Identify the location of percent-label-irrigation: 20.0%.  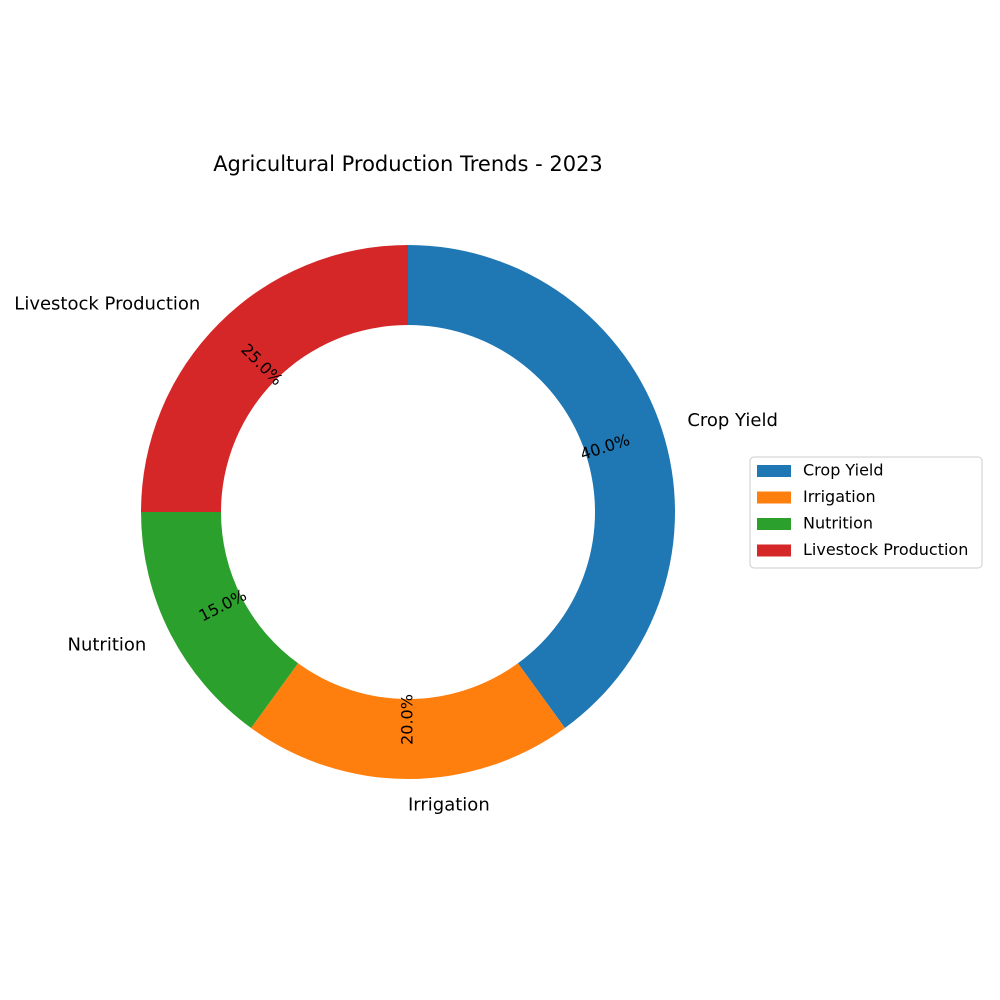
(407, 719).